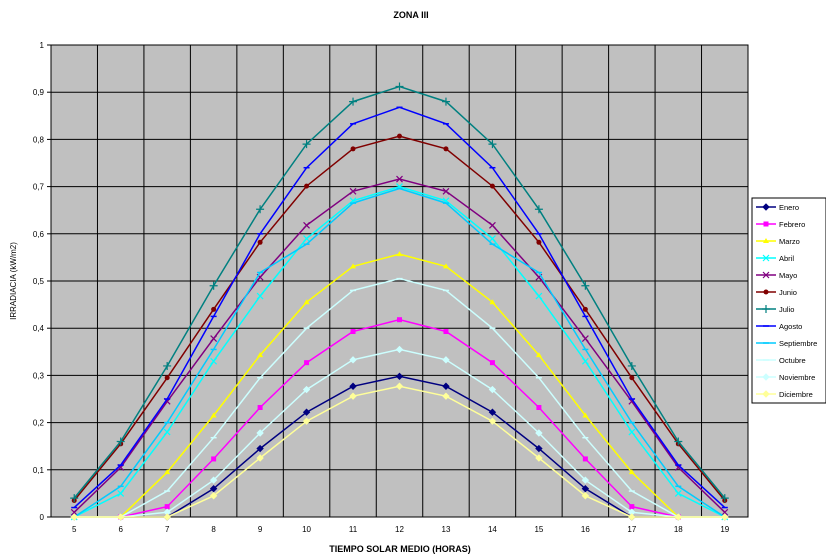  What do you see at coordinates (42, 45) in the screenshot?
I see `y-tick-label: 1` at bounding box center [42, 45].